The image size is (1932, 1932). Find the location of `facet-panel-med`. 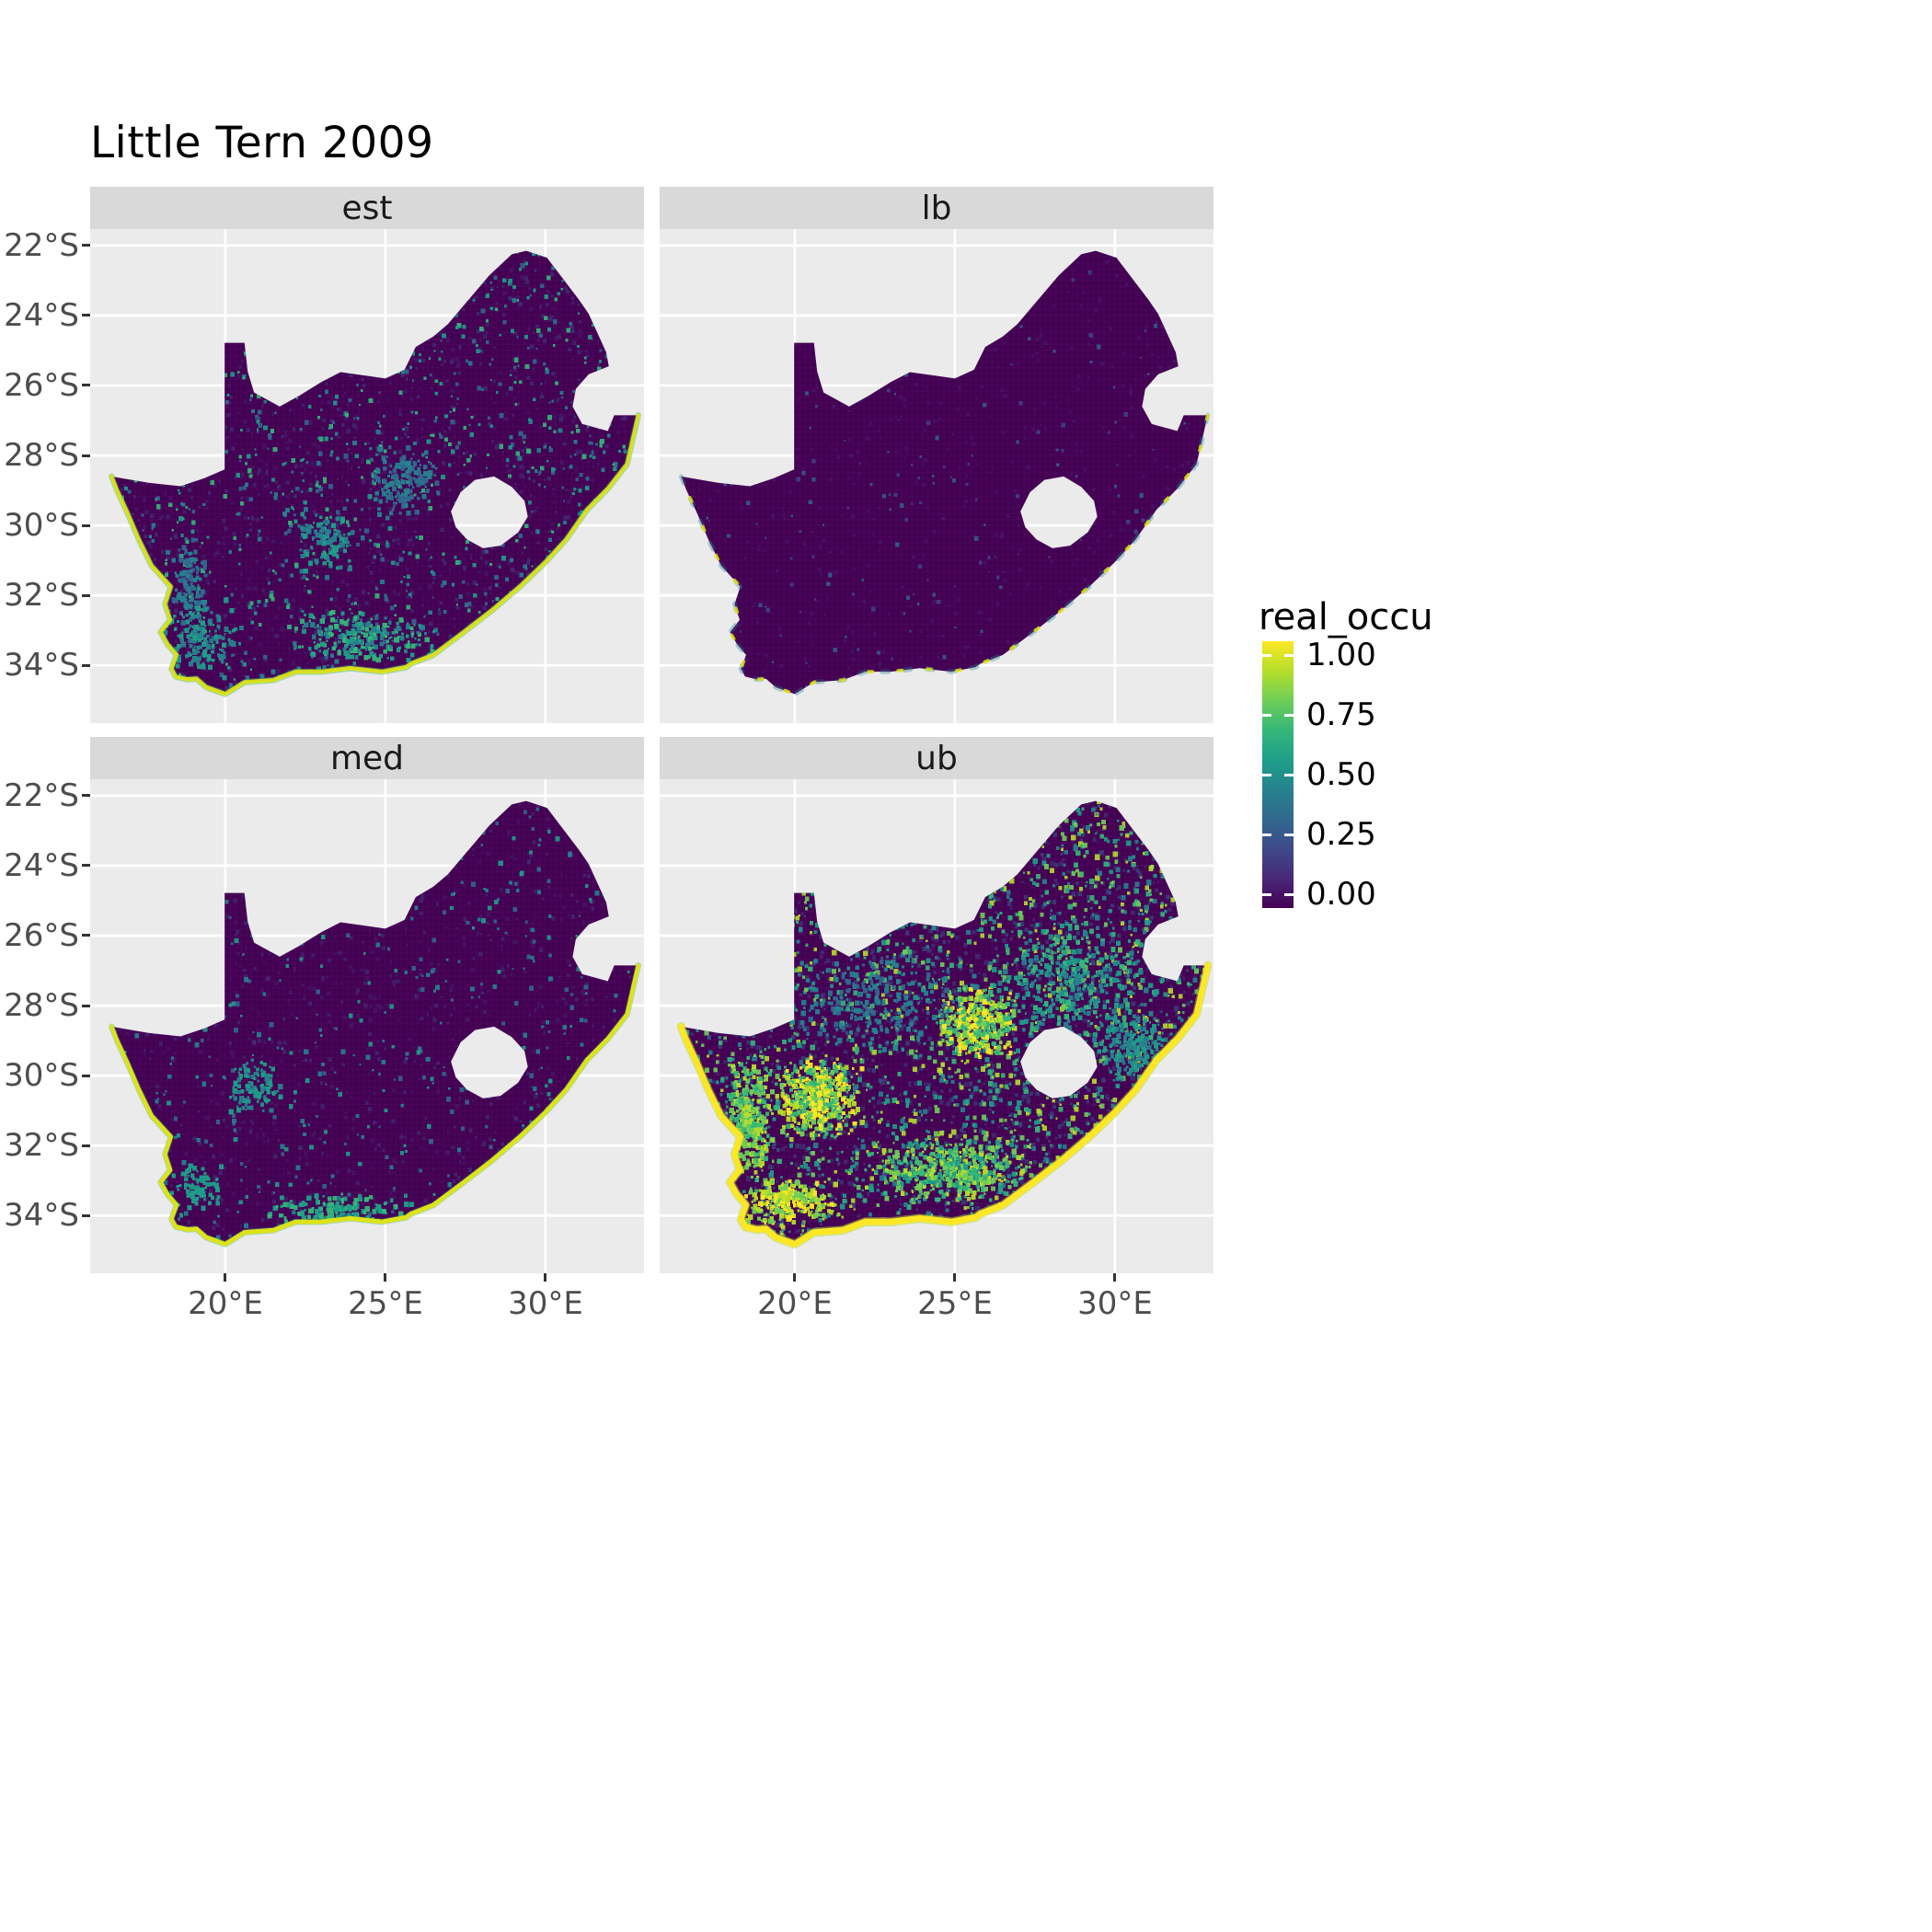

facet-panel-med is located at coordinates (367, 1026).